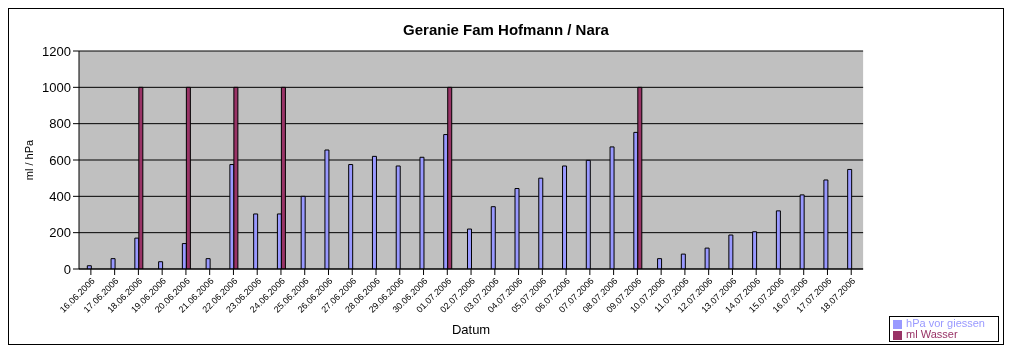 This screenshot has height=351, width=1010. What do you see at coordinates (60, 233) in the screenshot?
I see `y-tick-label: 200` at bounding box center [60, 233].